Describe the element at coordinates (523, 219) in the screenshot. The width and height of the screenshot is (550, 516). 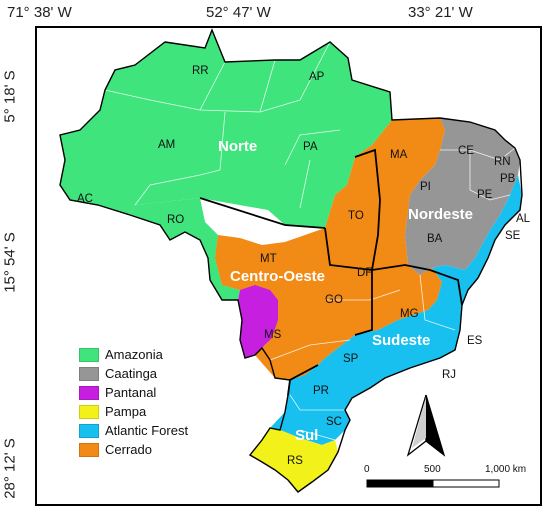
I see `state-label: AL` at that location.